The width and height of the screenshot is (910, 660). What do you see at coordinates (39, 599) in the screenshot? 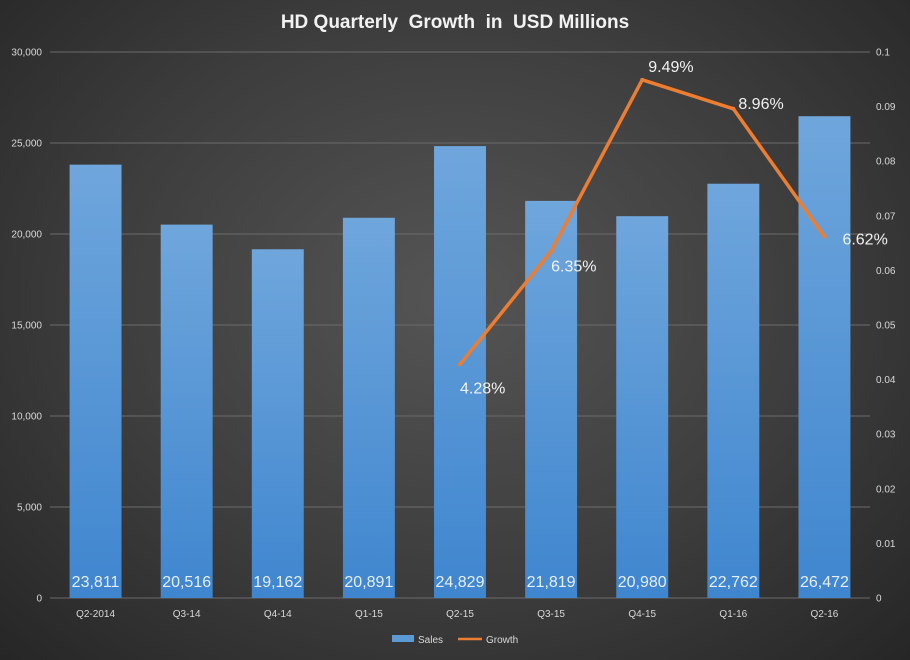
I see `left-axis-tick-label: 0` at bounding box center [39, 599].